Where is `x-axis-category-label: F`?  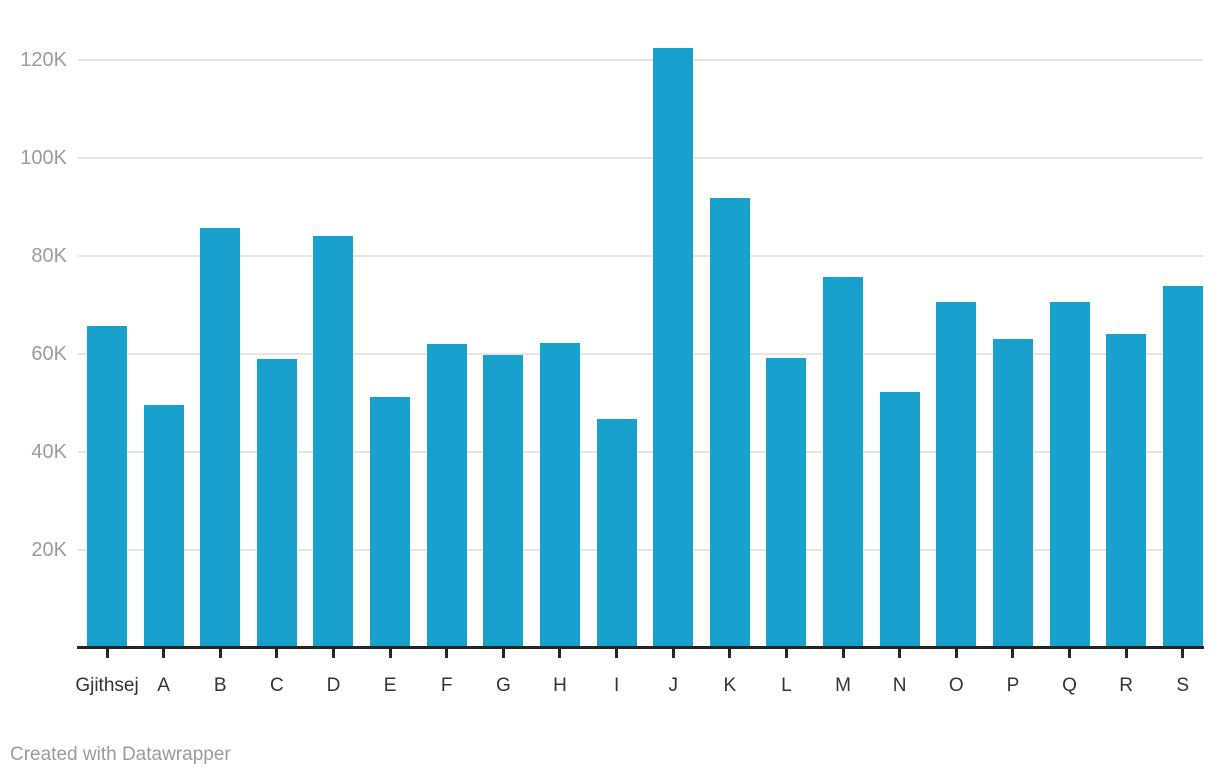 x-axis-category-label: F is located at coordinates (446, 685).